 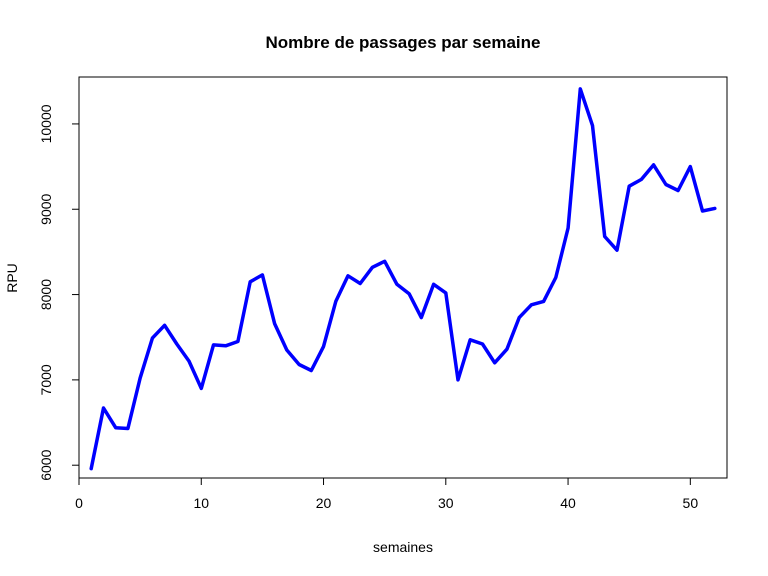 I want to click on y-tick-label: 7000, so click(x=46, y=379).